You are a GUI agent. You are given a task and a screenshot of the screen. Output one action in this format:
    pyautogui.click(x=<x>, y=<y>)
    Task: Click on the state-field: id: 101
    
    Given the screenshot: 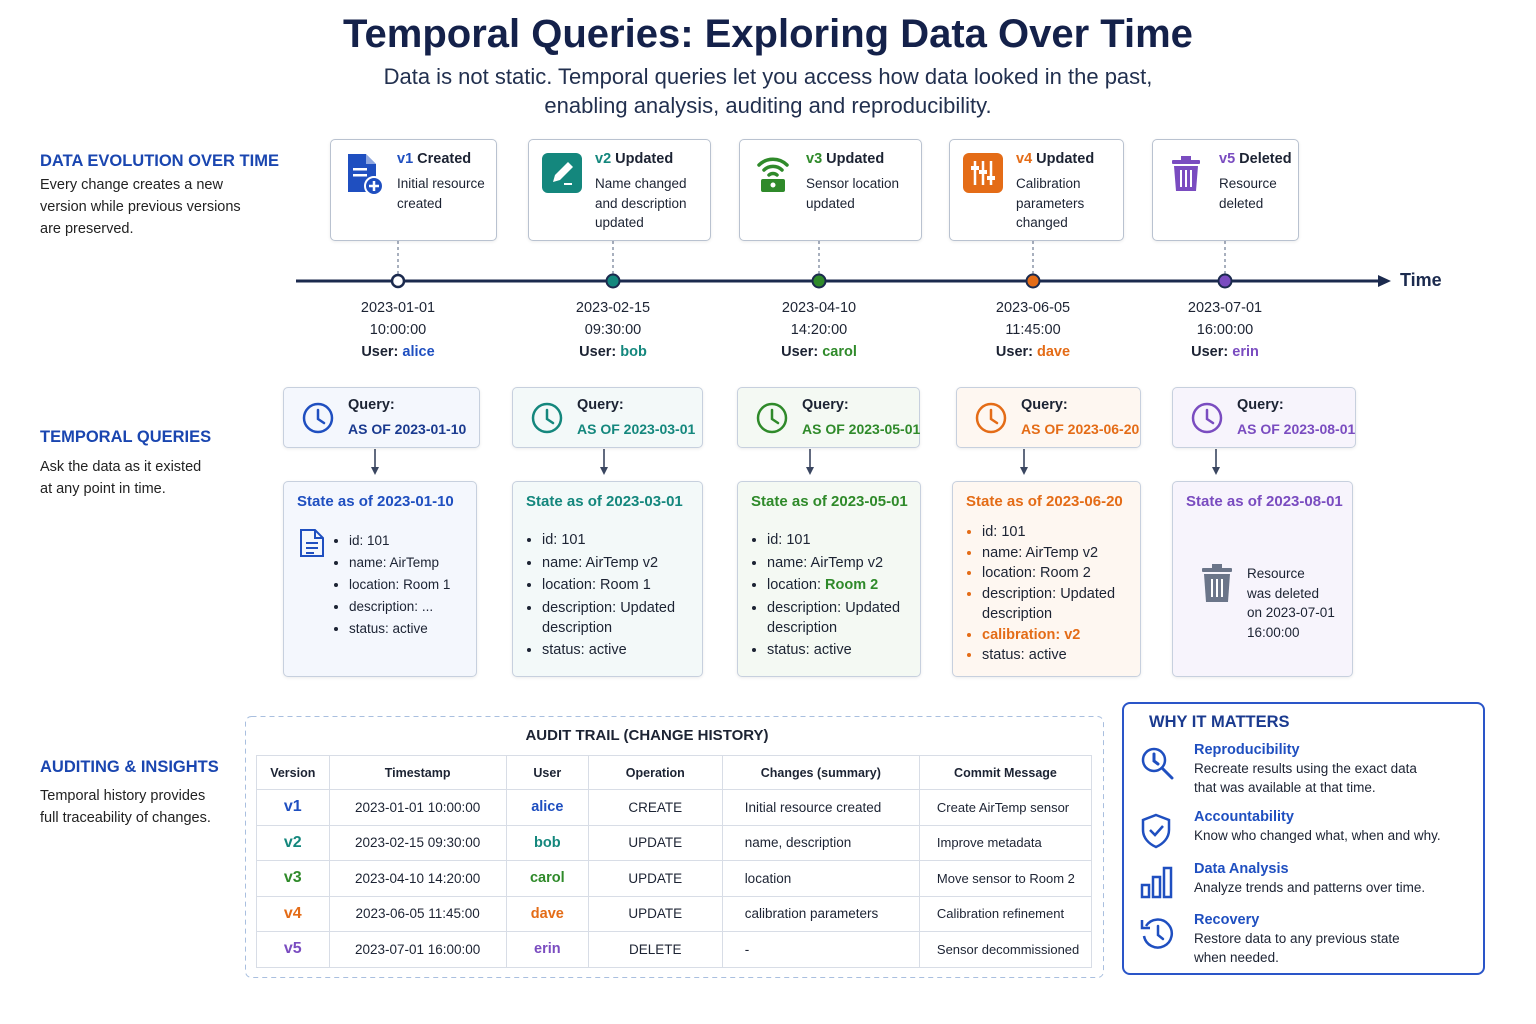 What is the action you would take?
    pyautogui.click(x=625, y=540)
    